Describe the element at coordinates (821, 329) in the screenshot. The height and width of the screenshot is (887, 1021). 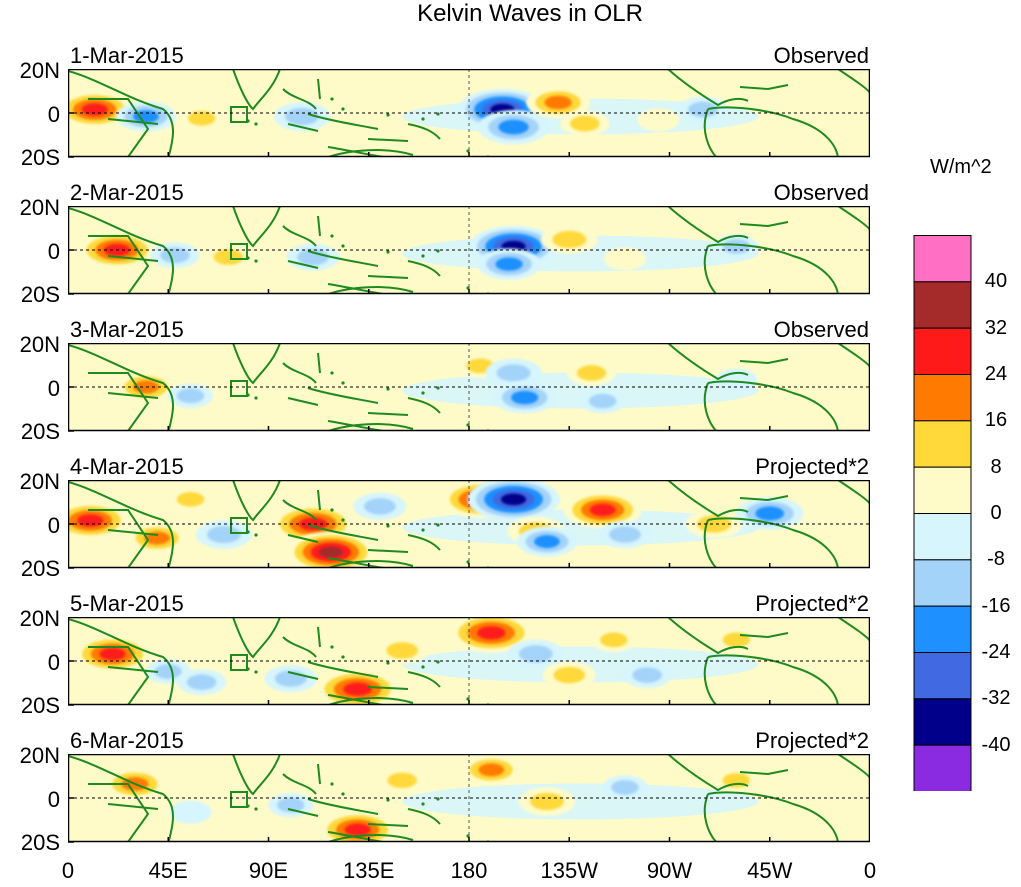
I see `panel-kind-label: Observed` at that location.